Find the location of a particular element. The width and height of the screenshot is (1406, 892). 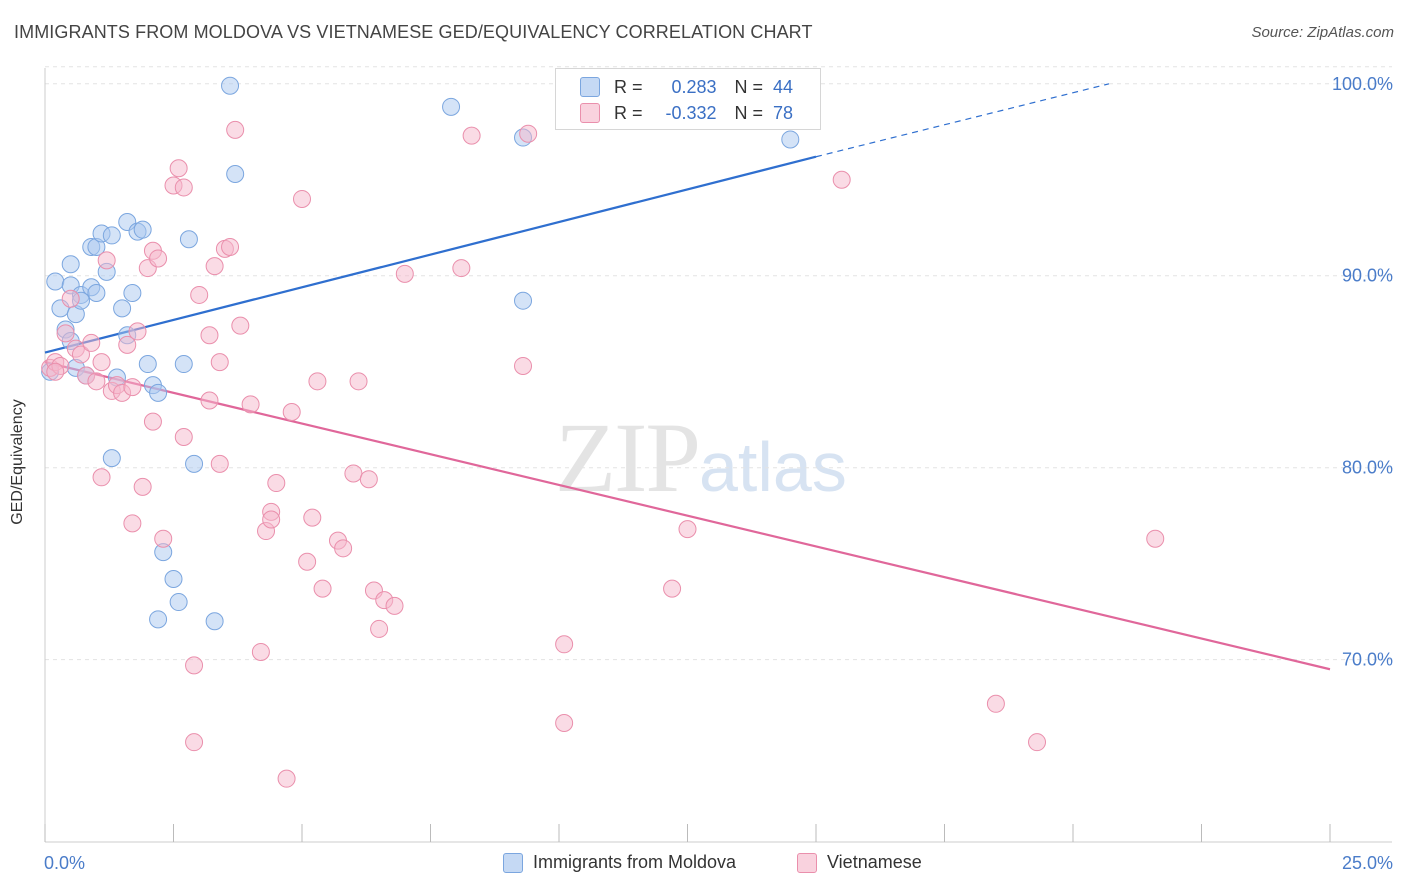

watermark-zip: ZIP is located at coordinates (628, 457).